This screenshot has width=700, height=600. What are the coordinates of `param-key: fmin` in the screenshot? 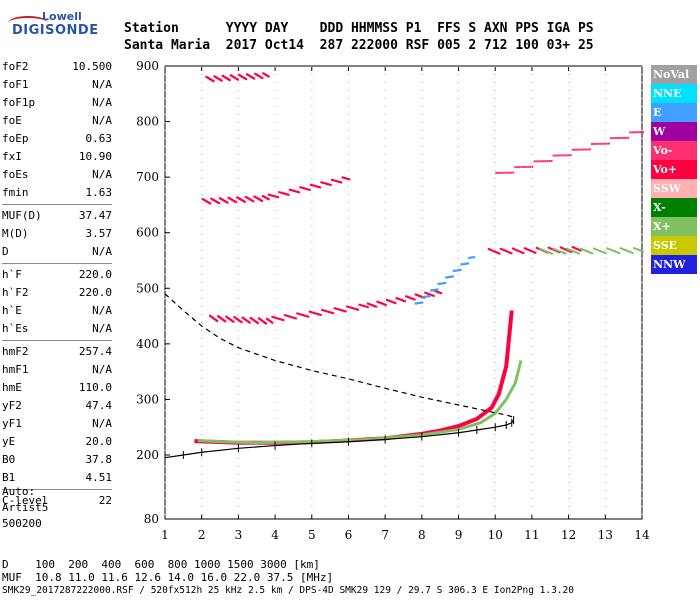 It's located at (15, 192).